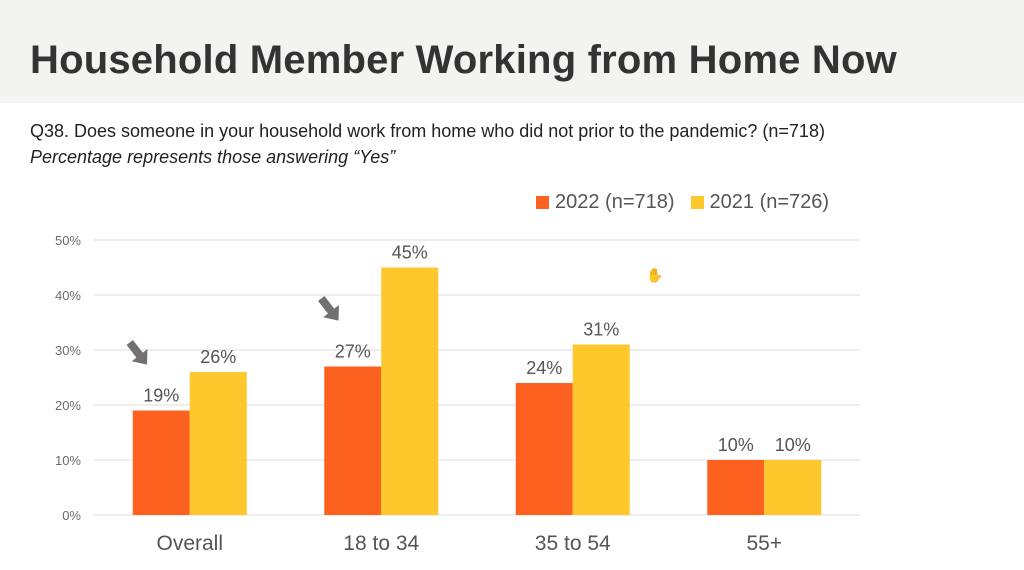 Image resolution: width=1024 pixels, height=570 pixels. What do you see at coordinates (381, 543) in the screenshot?
I see `x-category-label: 18 to 34` at bounding box center [381, 543].